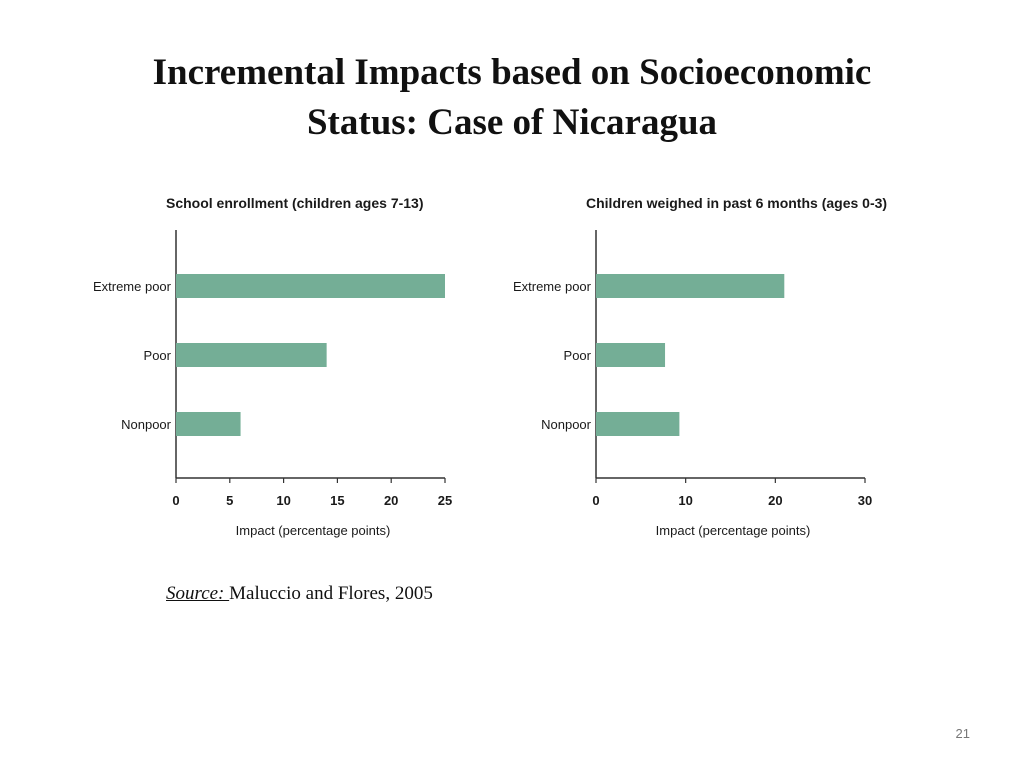  What do you see at coordinates (198, 593) in the screenshot?
I see `source-label: Source:` at bounding box center [198, 593].